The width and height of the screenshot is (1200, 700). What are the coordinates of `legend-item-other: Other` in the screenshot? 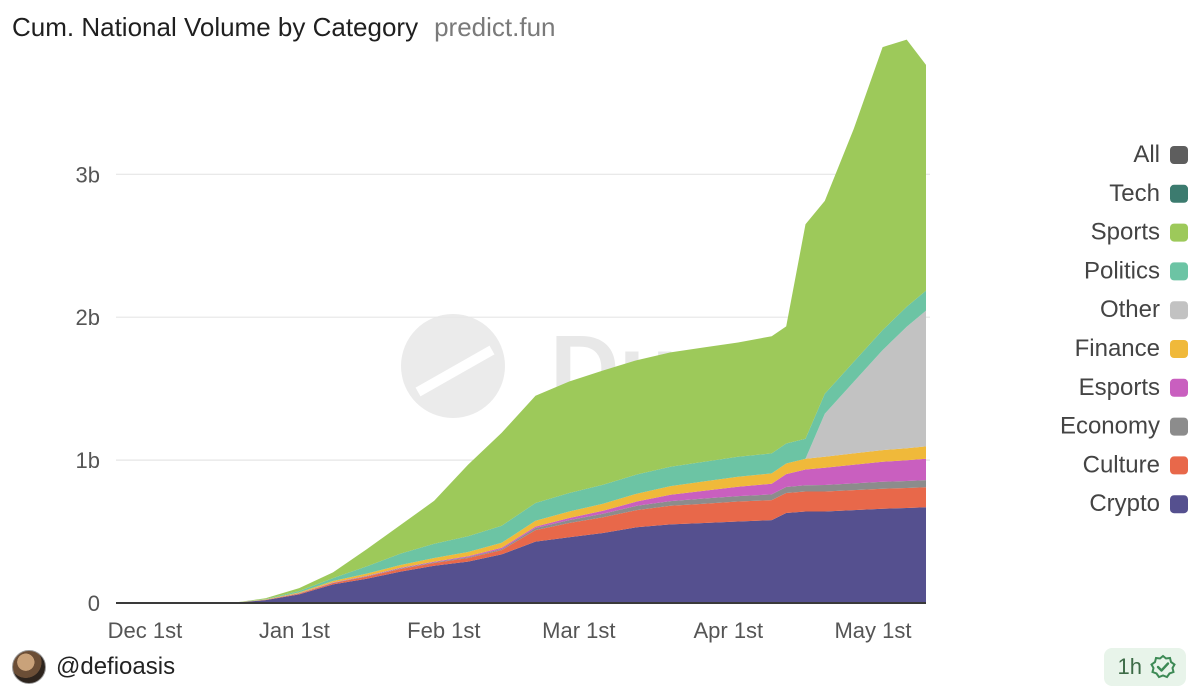 It's located at (1144, 309).